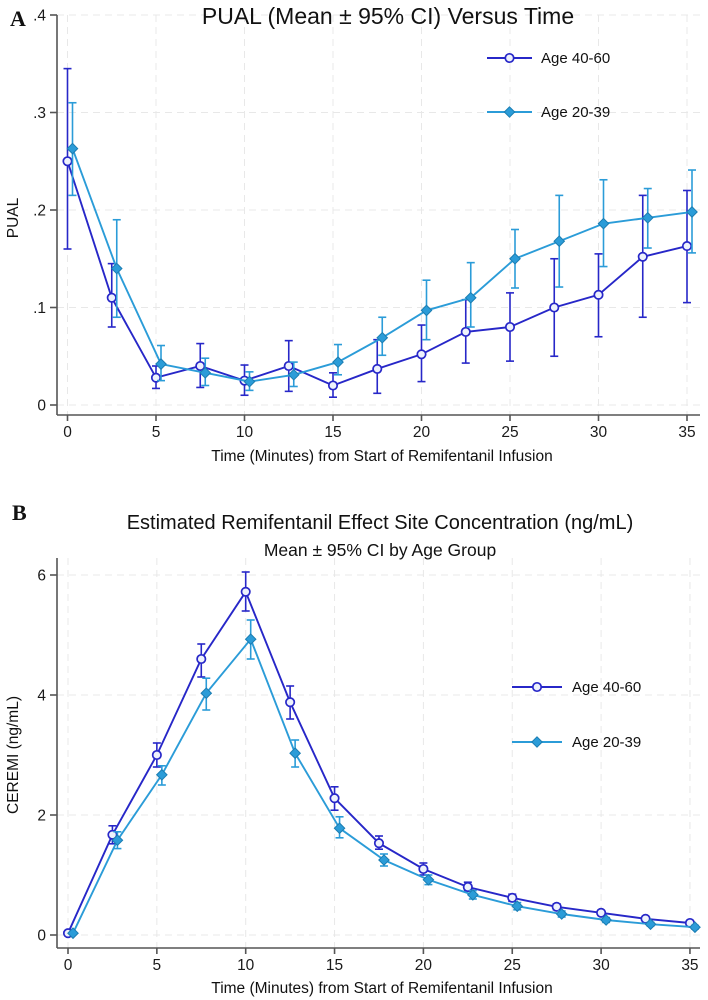  What do you see at coordinates (576, 715) in the screenshot?
I see `panel-b-legend: Age 40-60 Age 20-39` at bounding box center [576, 715].